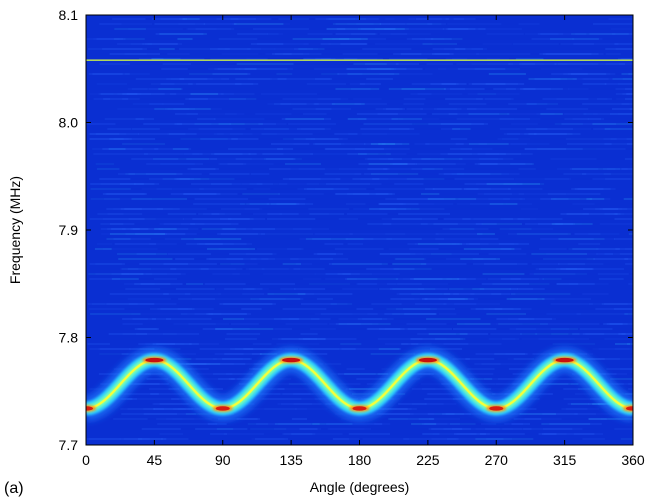 This screenshot has width=648, height=500. What do you see at coordinates (69, 15) in the screenshot?
I see `y-tick-label: 8.1` at bounding box center [69, 15].